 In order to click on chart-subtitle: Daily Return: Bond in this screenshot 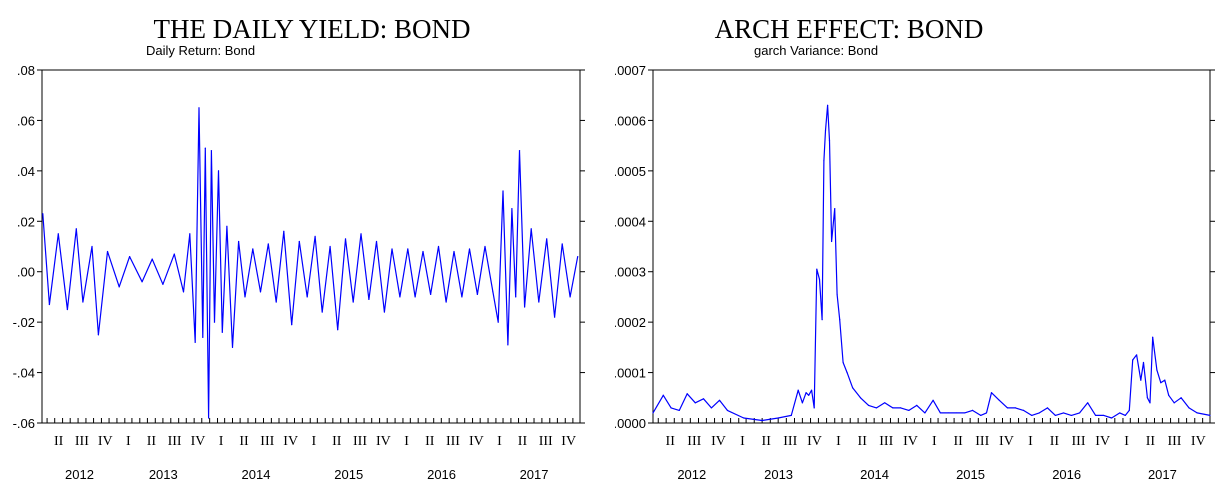, I will do `click(200, 50)`.